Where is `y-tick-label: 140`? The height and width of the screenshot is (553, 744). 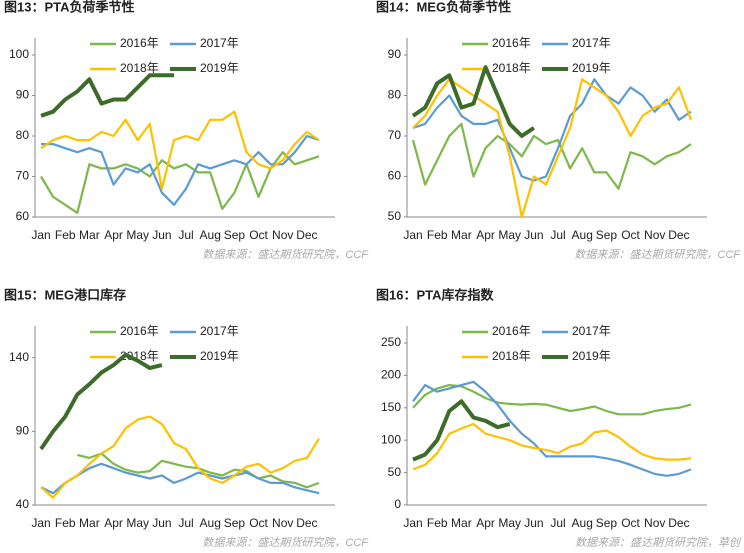
y-tick-label: 140 is located at coordinates (19, 357).